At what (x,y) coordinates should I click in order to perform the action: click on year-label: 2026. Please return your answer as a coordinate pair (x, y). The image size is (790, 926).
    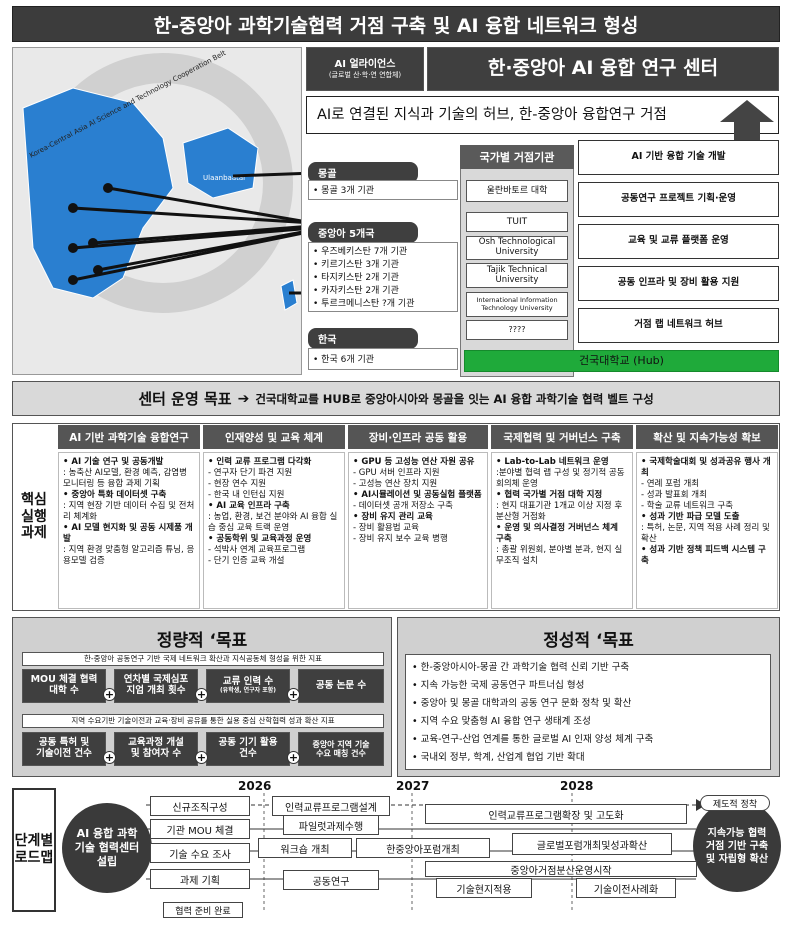
    Looking at the image, I should click on (255, 786).